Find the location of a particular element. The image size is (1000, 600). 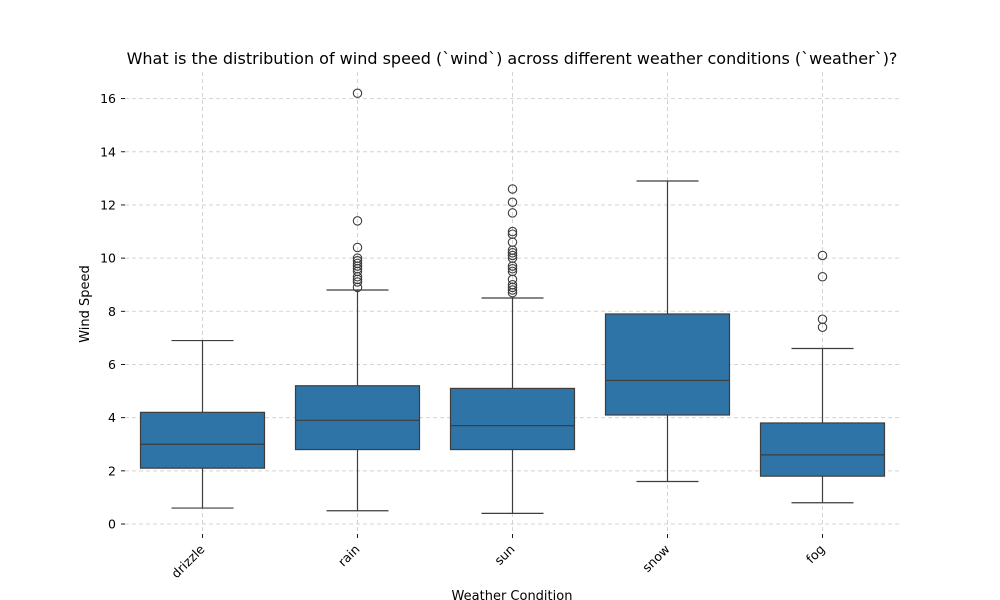

box-fog is located at coordinates (822, 377).